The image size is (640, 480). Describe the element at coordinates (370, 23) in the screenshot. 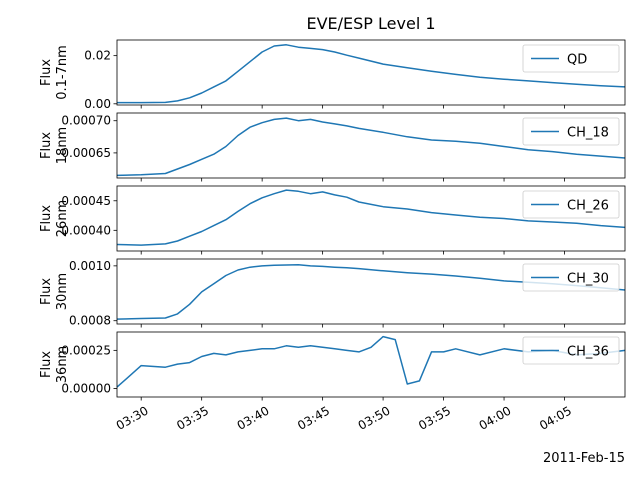

I see `chart-title: EVE/ESP Level 1` at that location.